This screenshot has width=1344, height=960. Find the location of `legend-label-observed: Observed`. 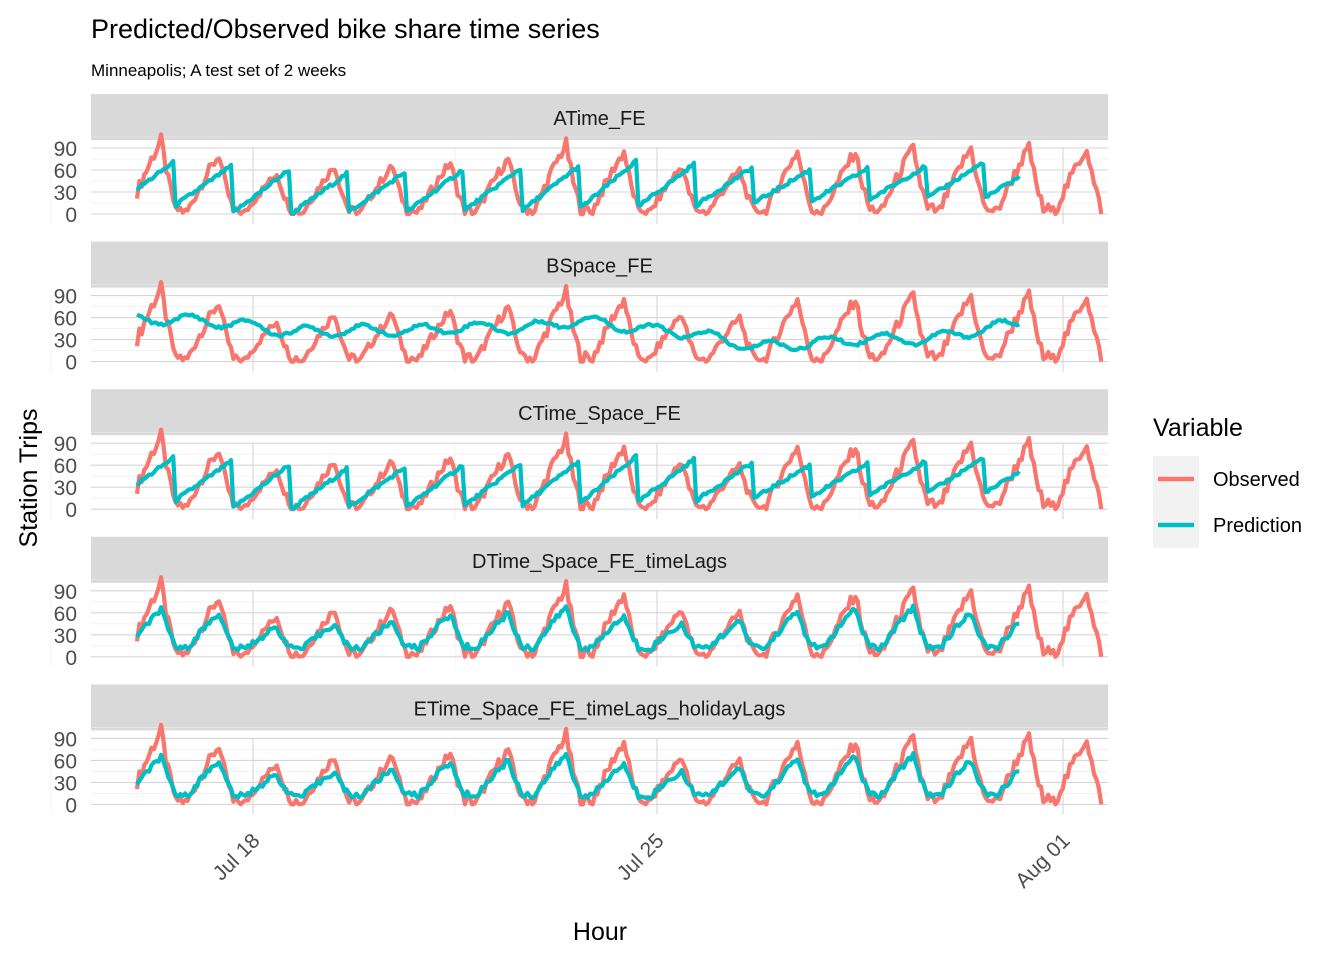

legend-label-observed: Observed is located at coordinates (1256, 480).